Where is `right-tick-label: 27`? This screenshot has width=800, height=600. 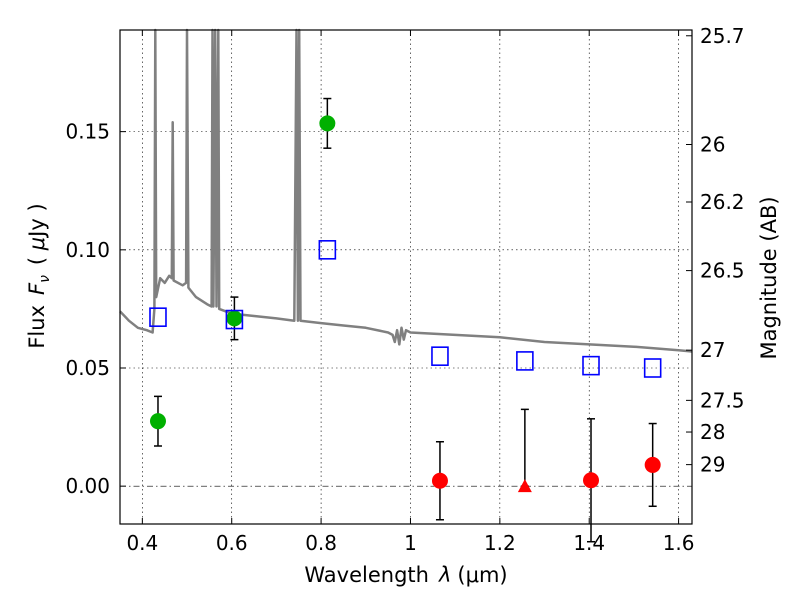 right-tick-label: 27 is located at coordinates (712, 350).